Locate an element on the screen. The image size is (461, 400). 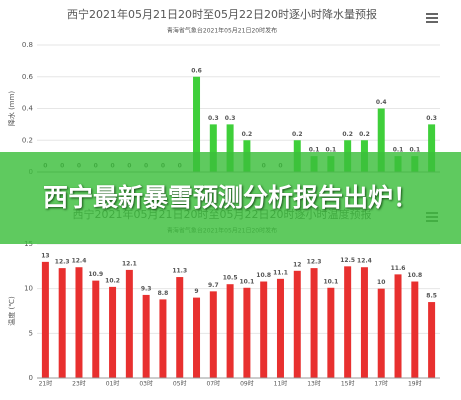
data-label: 11.3 is located at coordinates (179, 271).